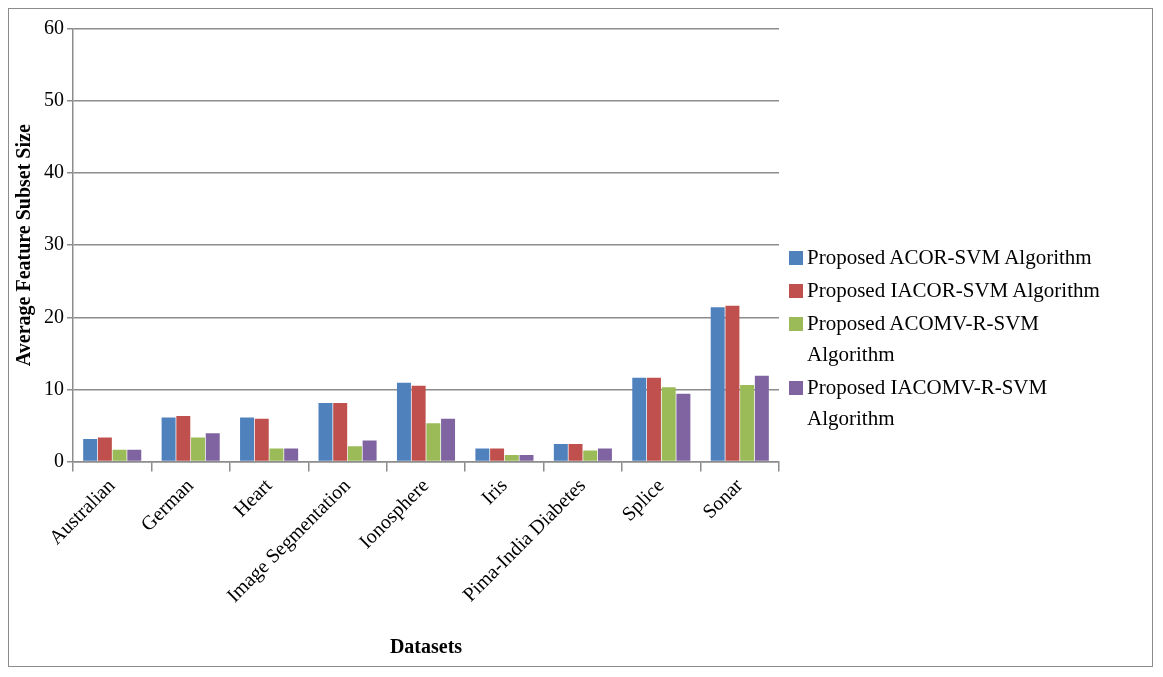 The width and height of the screenshot is (1163, 677). Describe the element at coordinates (950, 257) in the screenshot. I see `legend-label: Proposed ACOR-SVM Algorithm` at that location.